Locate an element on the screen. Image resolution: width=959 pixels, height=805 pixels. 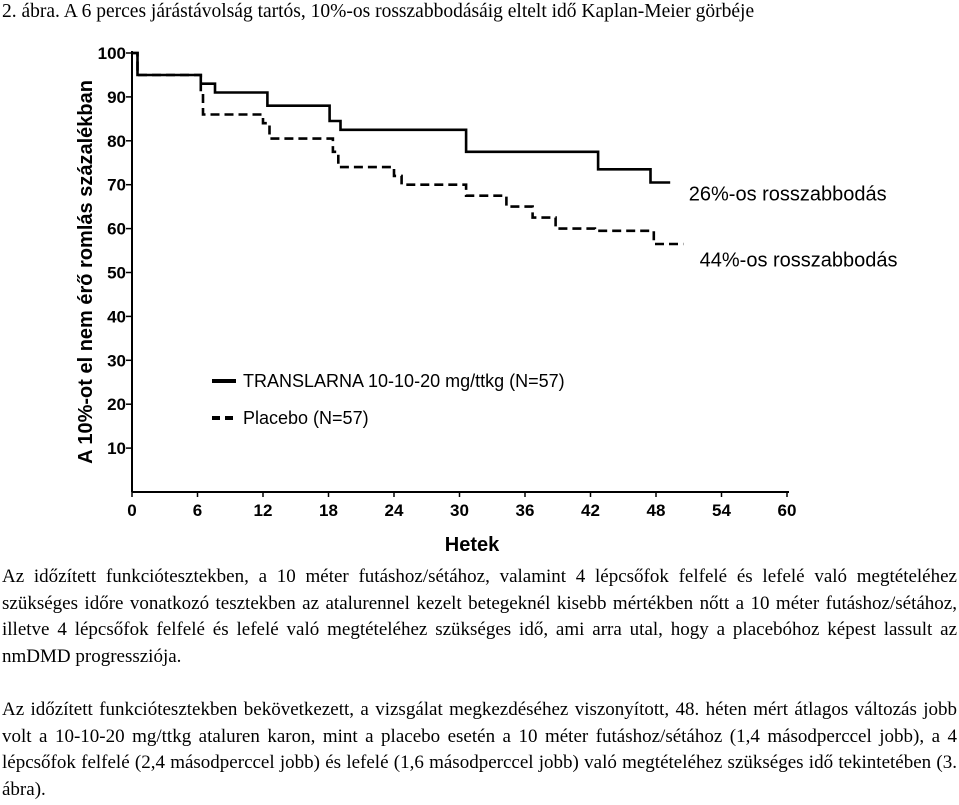
x-tick-label: 54 is located at coordinates (721, 510).